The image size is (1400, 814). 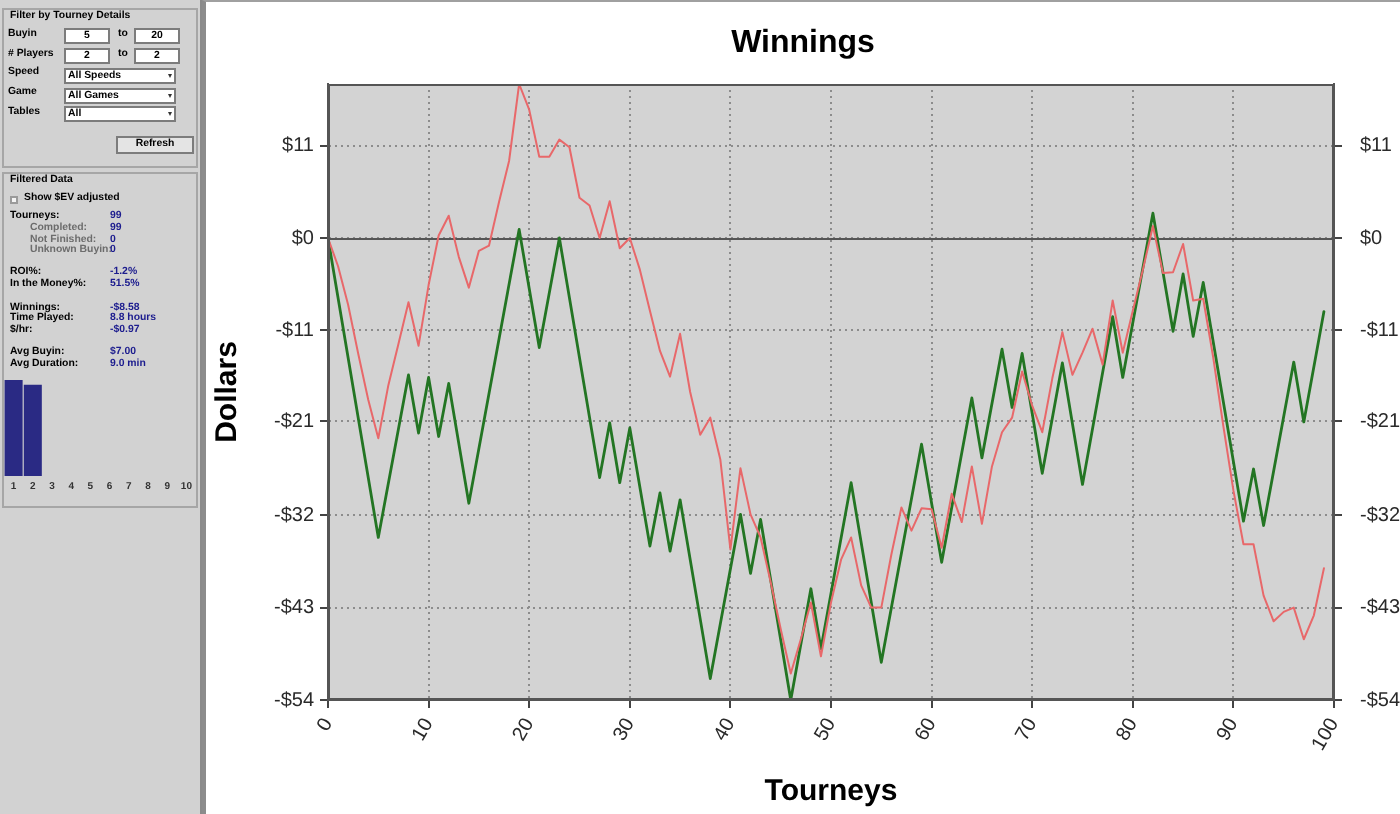 What do you see at coordinates (1326, 734) in the screenshot?
I see `x-tick-label: 100` at bounding box center [1326, 734].